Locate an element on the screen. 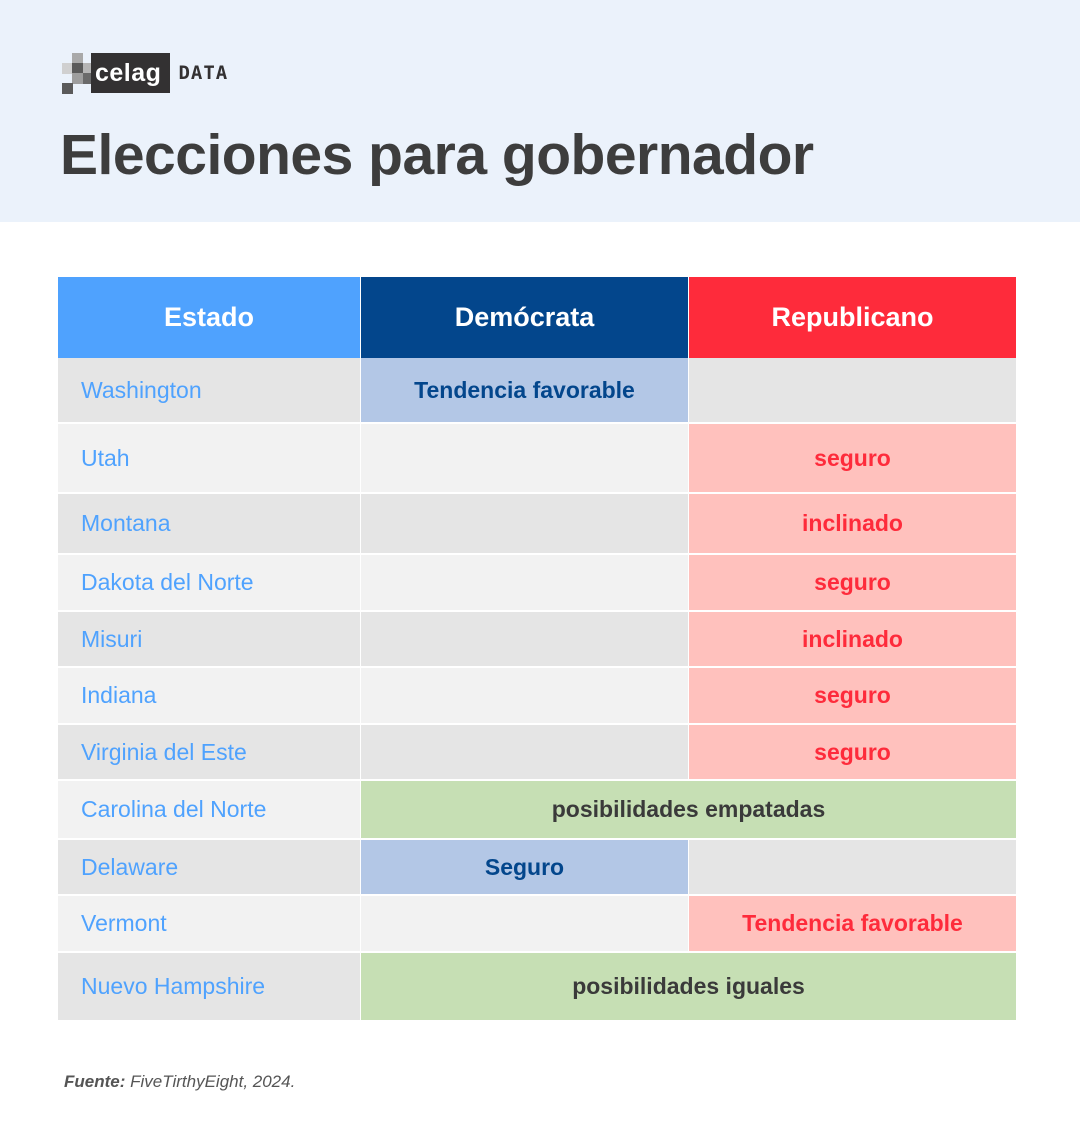 The height and width of the screenshot is (1134, 1080). state-name: Dakota del Norte is located at coordinates (209, 582).